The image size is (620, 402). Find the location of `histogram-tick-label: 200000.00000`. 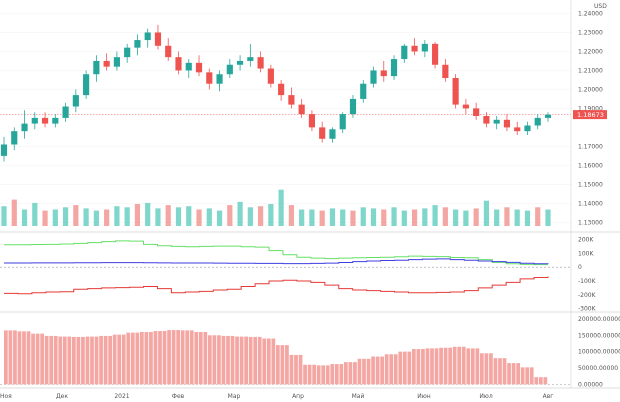

histogram-tick-label: 200000.00000 is located at coordinates (599, 319).